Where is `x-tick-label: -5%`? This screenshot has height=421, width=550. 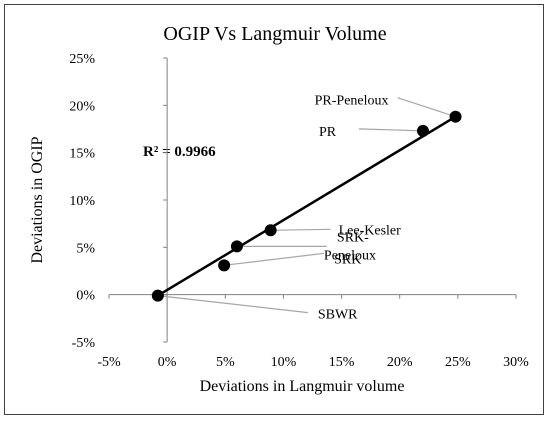 x-tick-label: -5% is located at coordinates (109, 362).